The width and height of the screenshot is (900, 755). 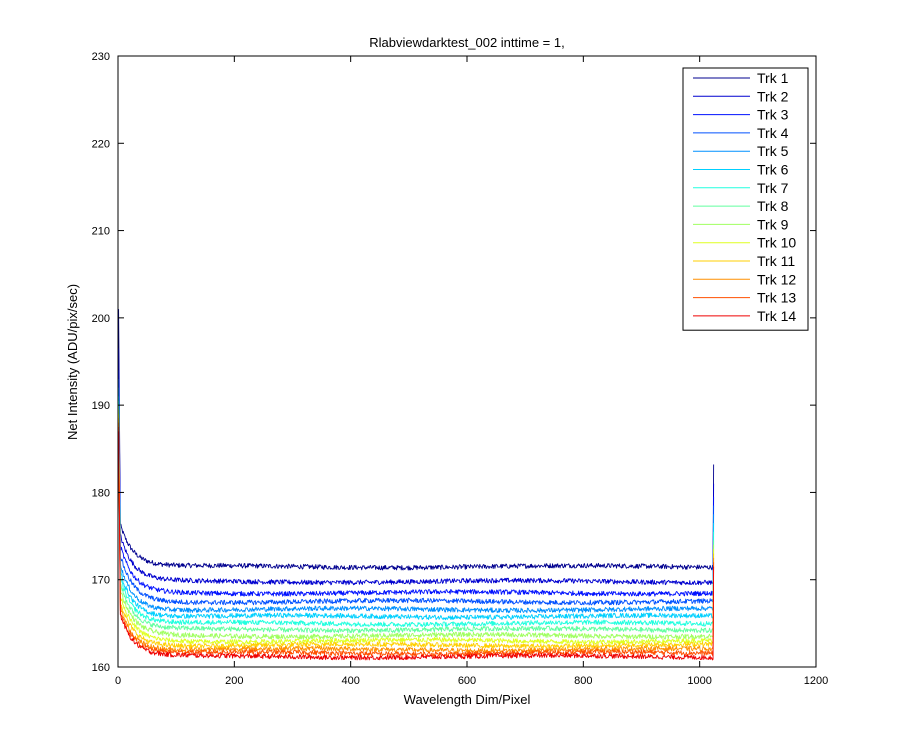 I want to click on x-tick-label: 0, so click(x=118, y=681).